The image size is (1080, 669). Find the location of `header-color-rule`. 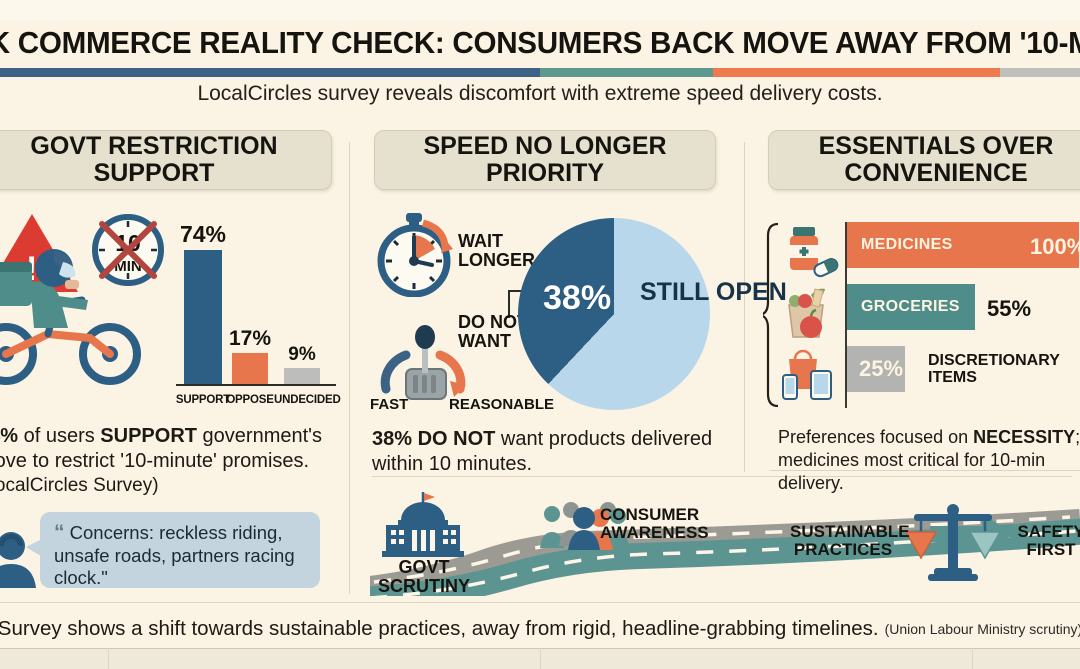

header-color-rule is located at coordinates (540, 72).